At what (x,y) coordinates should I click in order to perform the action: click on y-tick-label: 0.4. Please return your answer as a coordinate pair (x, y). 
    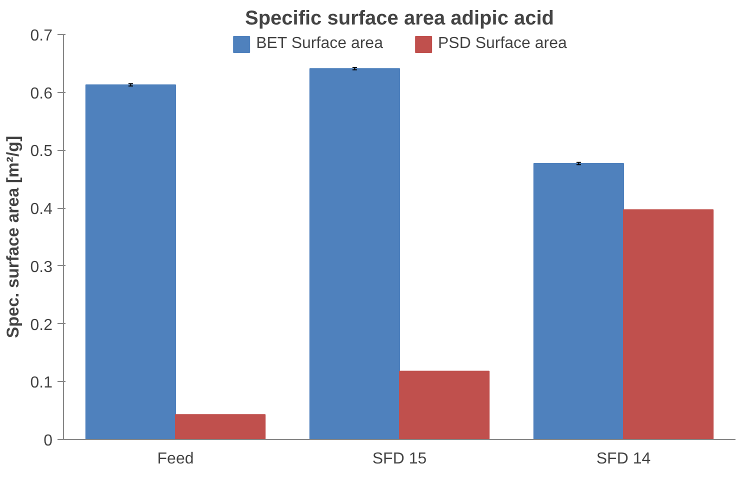
    Looking at the image, I should click on (41, 209).